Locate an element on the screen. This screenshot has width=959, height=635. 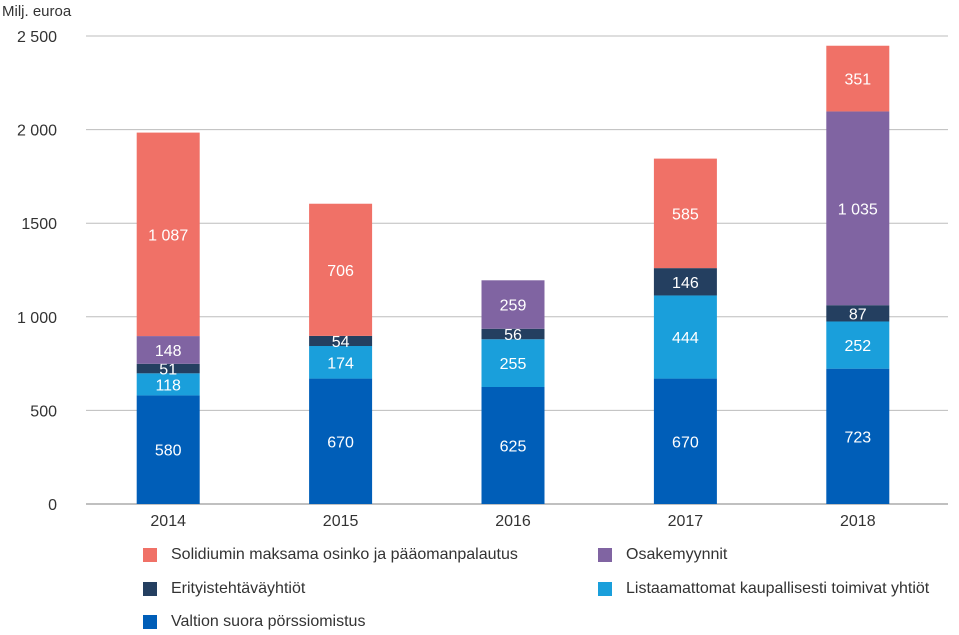
data-label-valtion-2018: 723 is located at coordinates (857, 437).